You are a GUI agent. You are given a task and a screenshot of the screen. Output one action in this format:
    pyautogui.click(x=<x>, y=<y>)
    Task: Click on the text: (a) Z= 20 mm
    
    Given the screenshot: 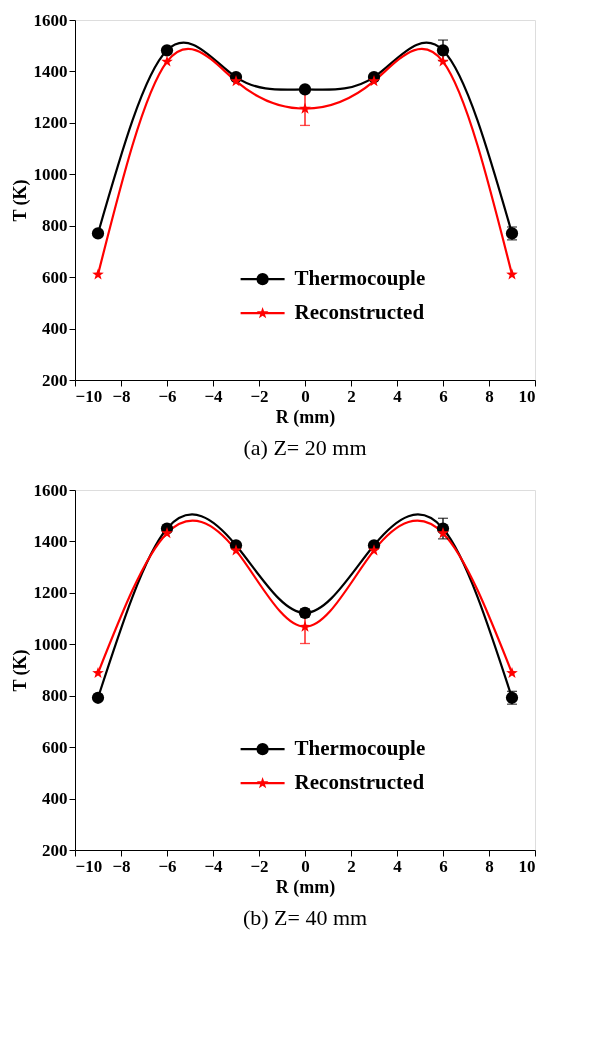 What is the action you would take?
    pyautogui.click(x=305, y=447)
    